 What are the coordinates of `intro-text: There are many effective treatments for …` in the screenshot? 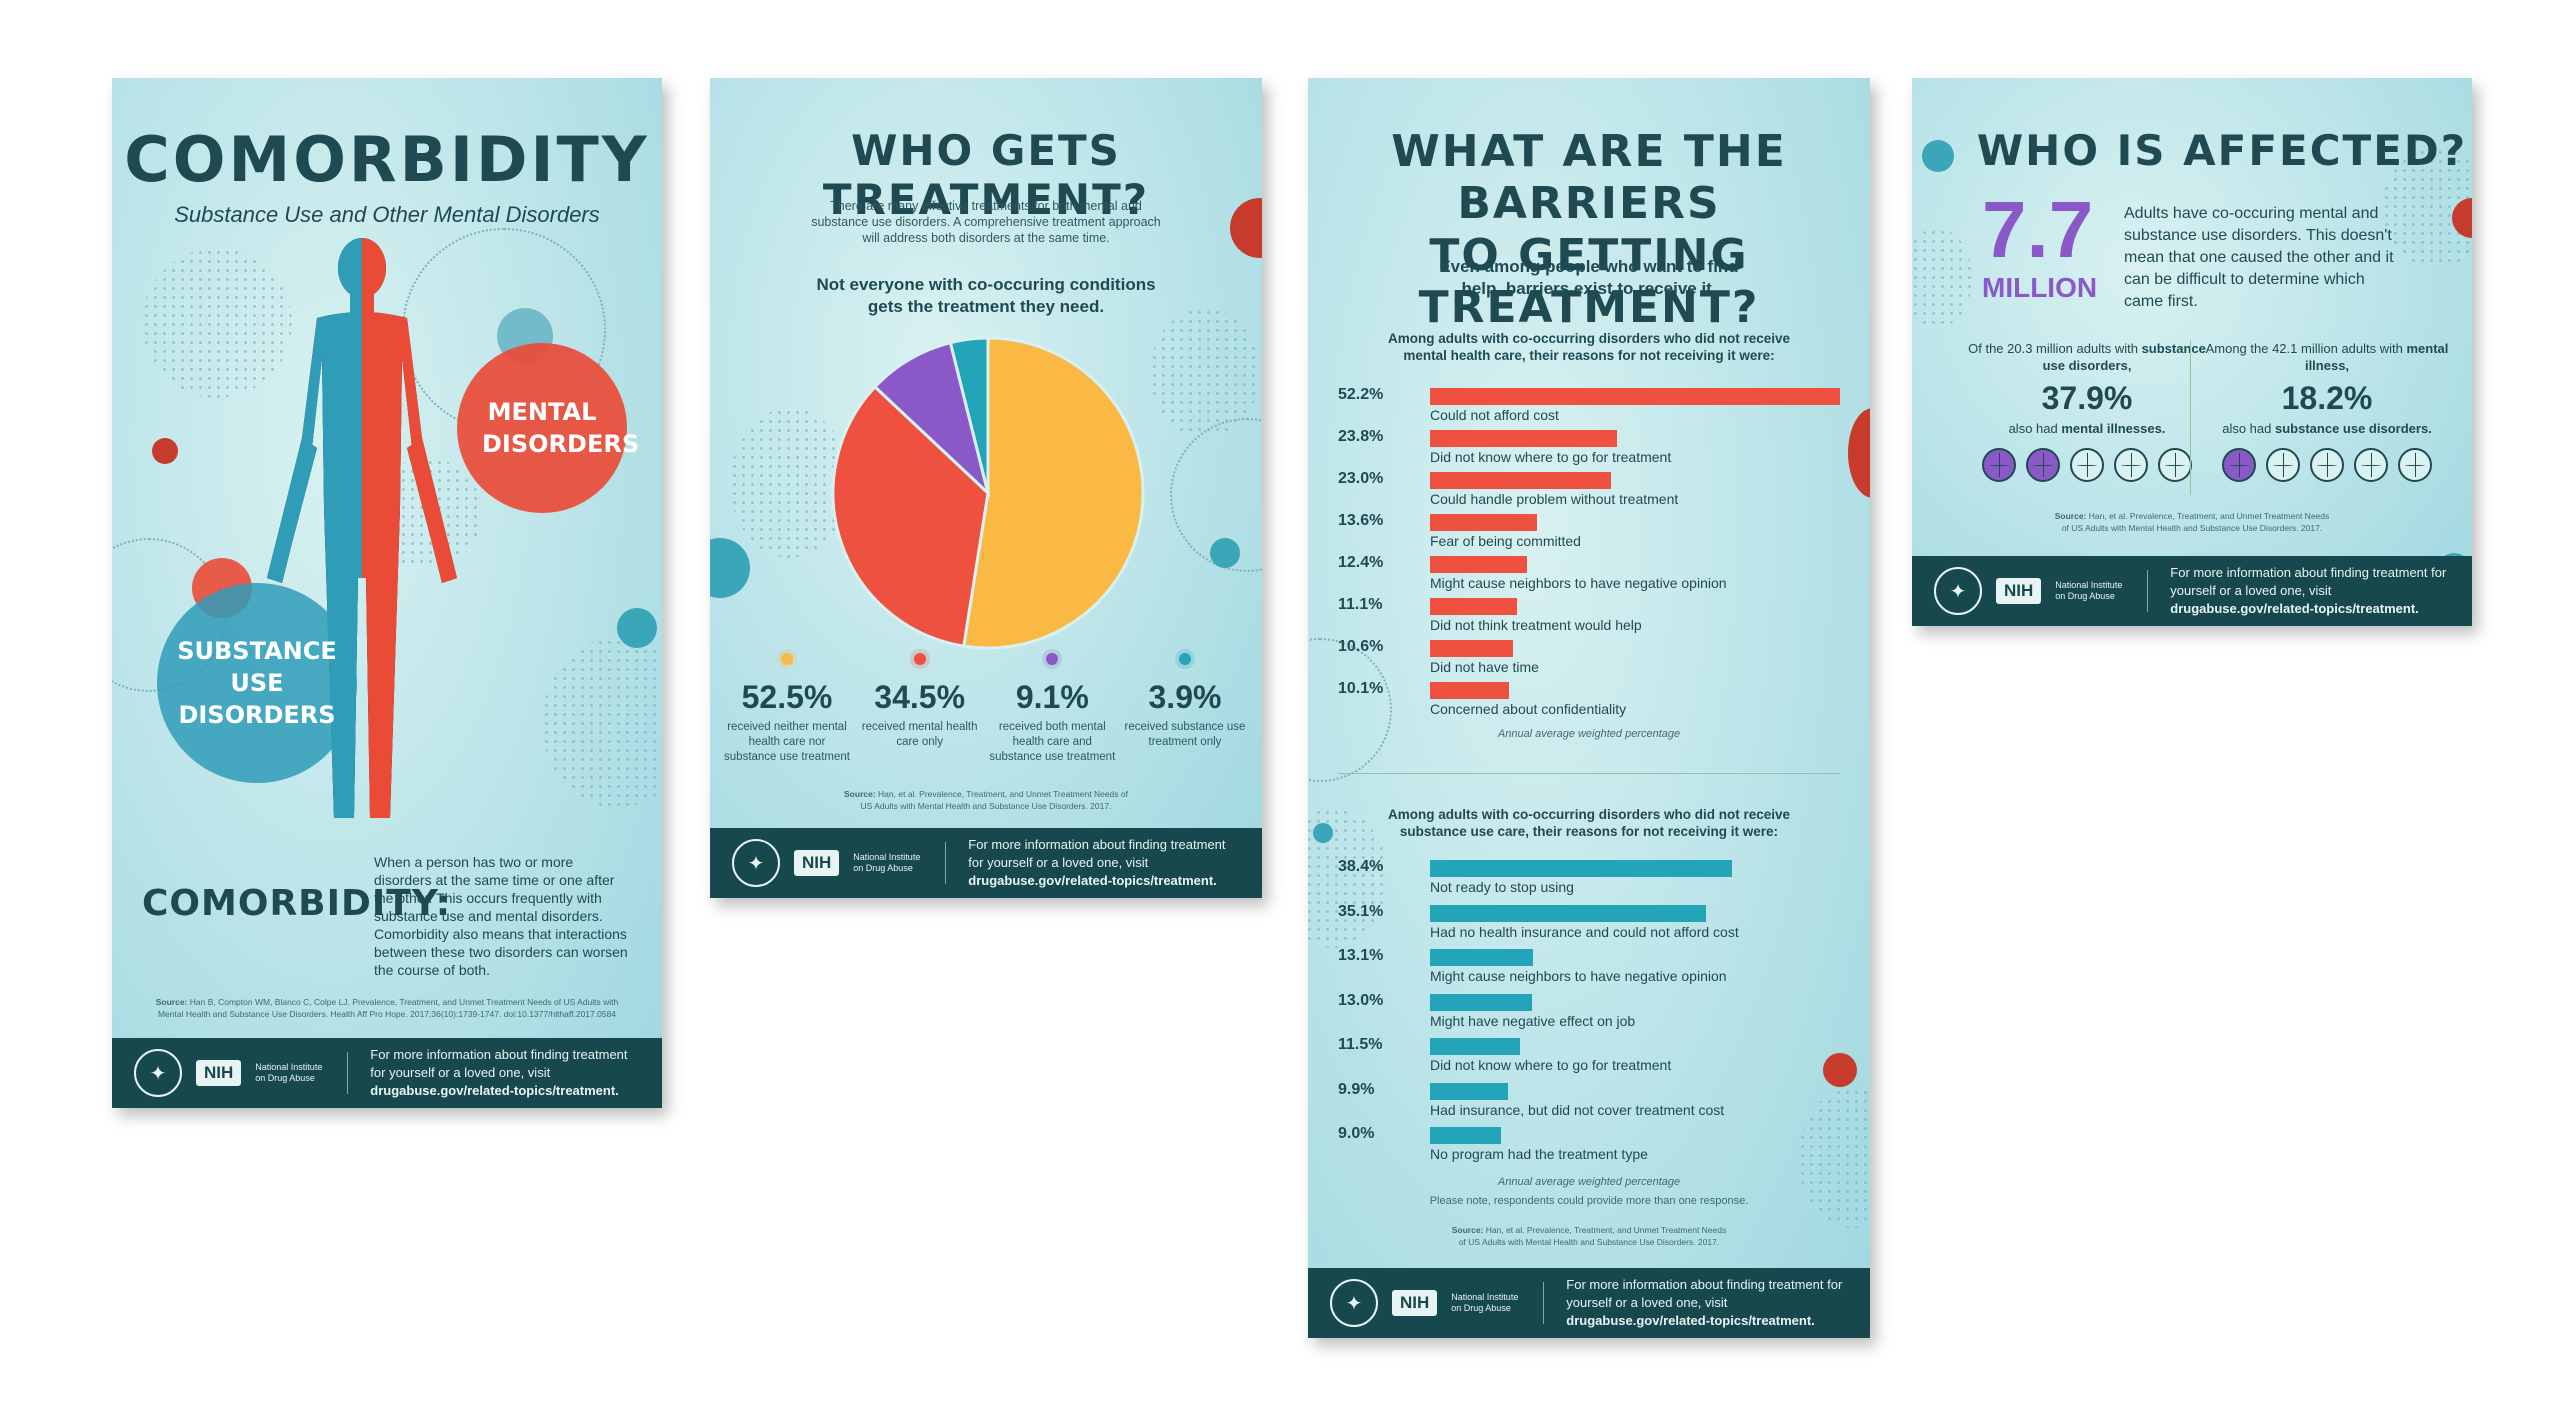 It's located at (986, 222).